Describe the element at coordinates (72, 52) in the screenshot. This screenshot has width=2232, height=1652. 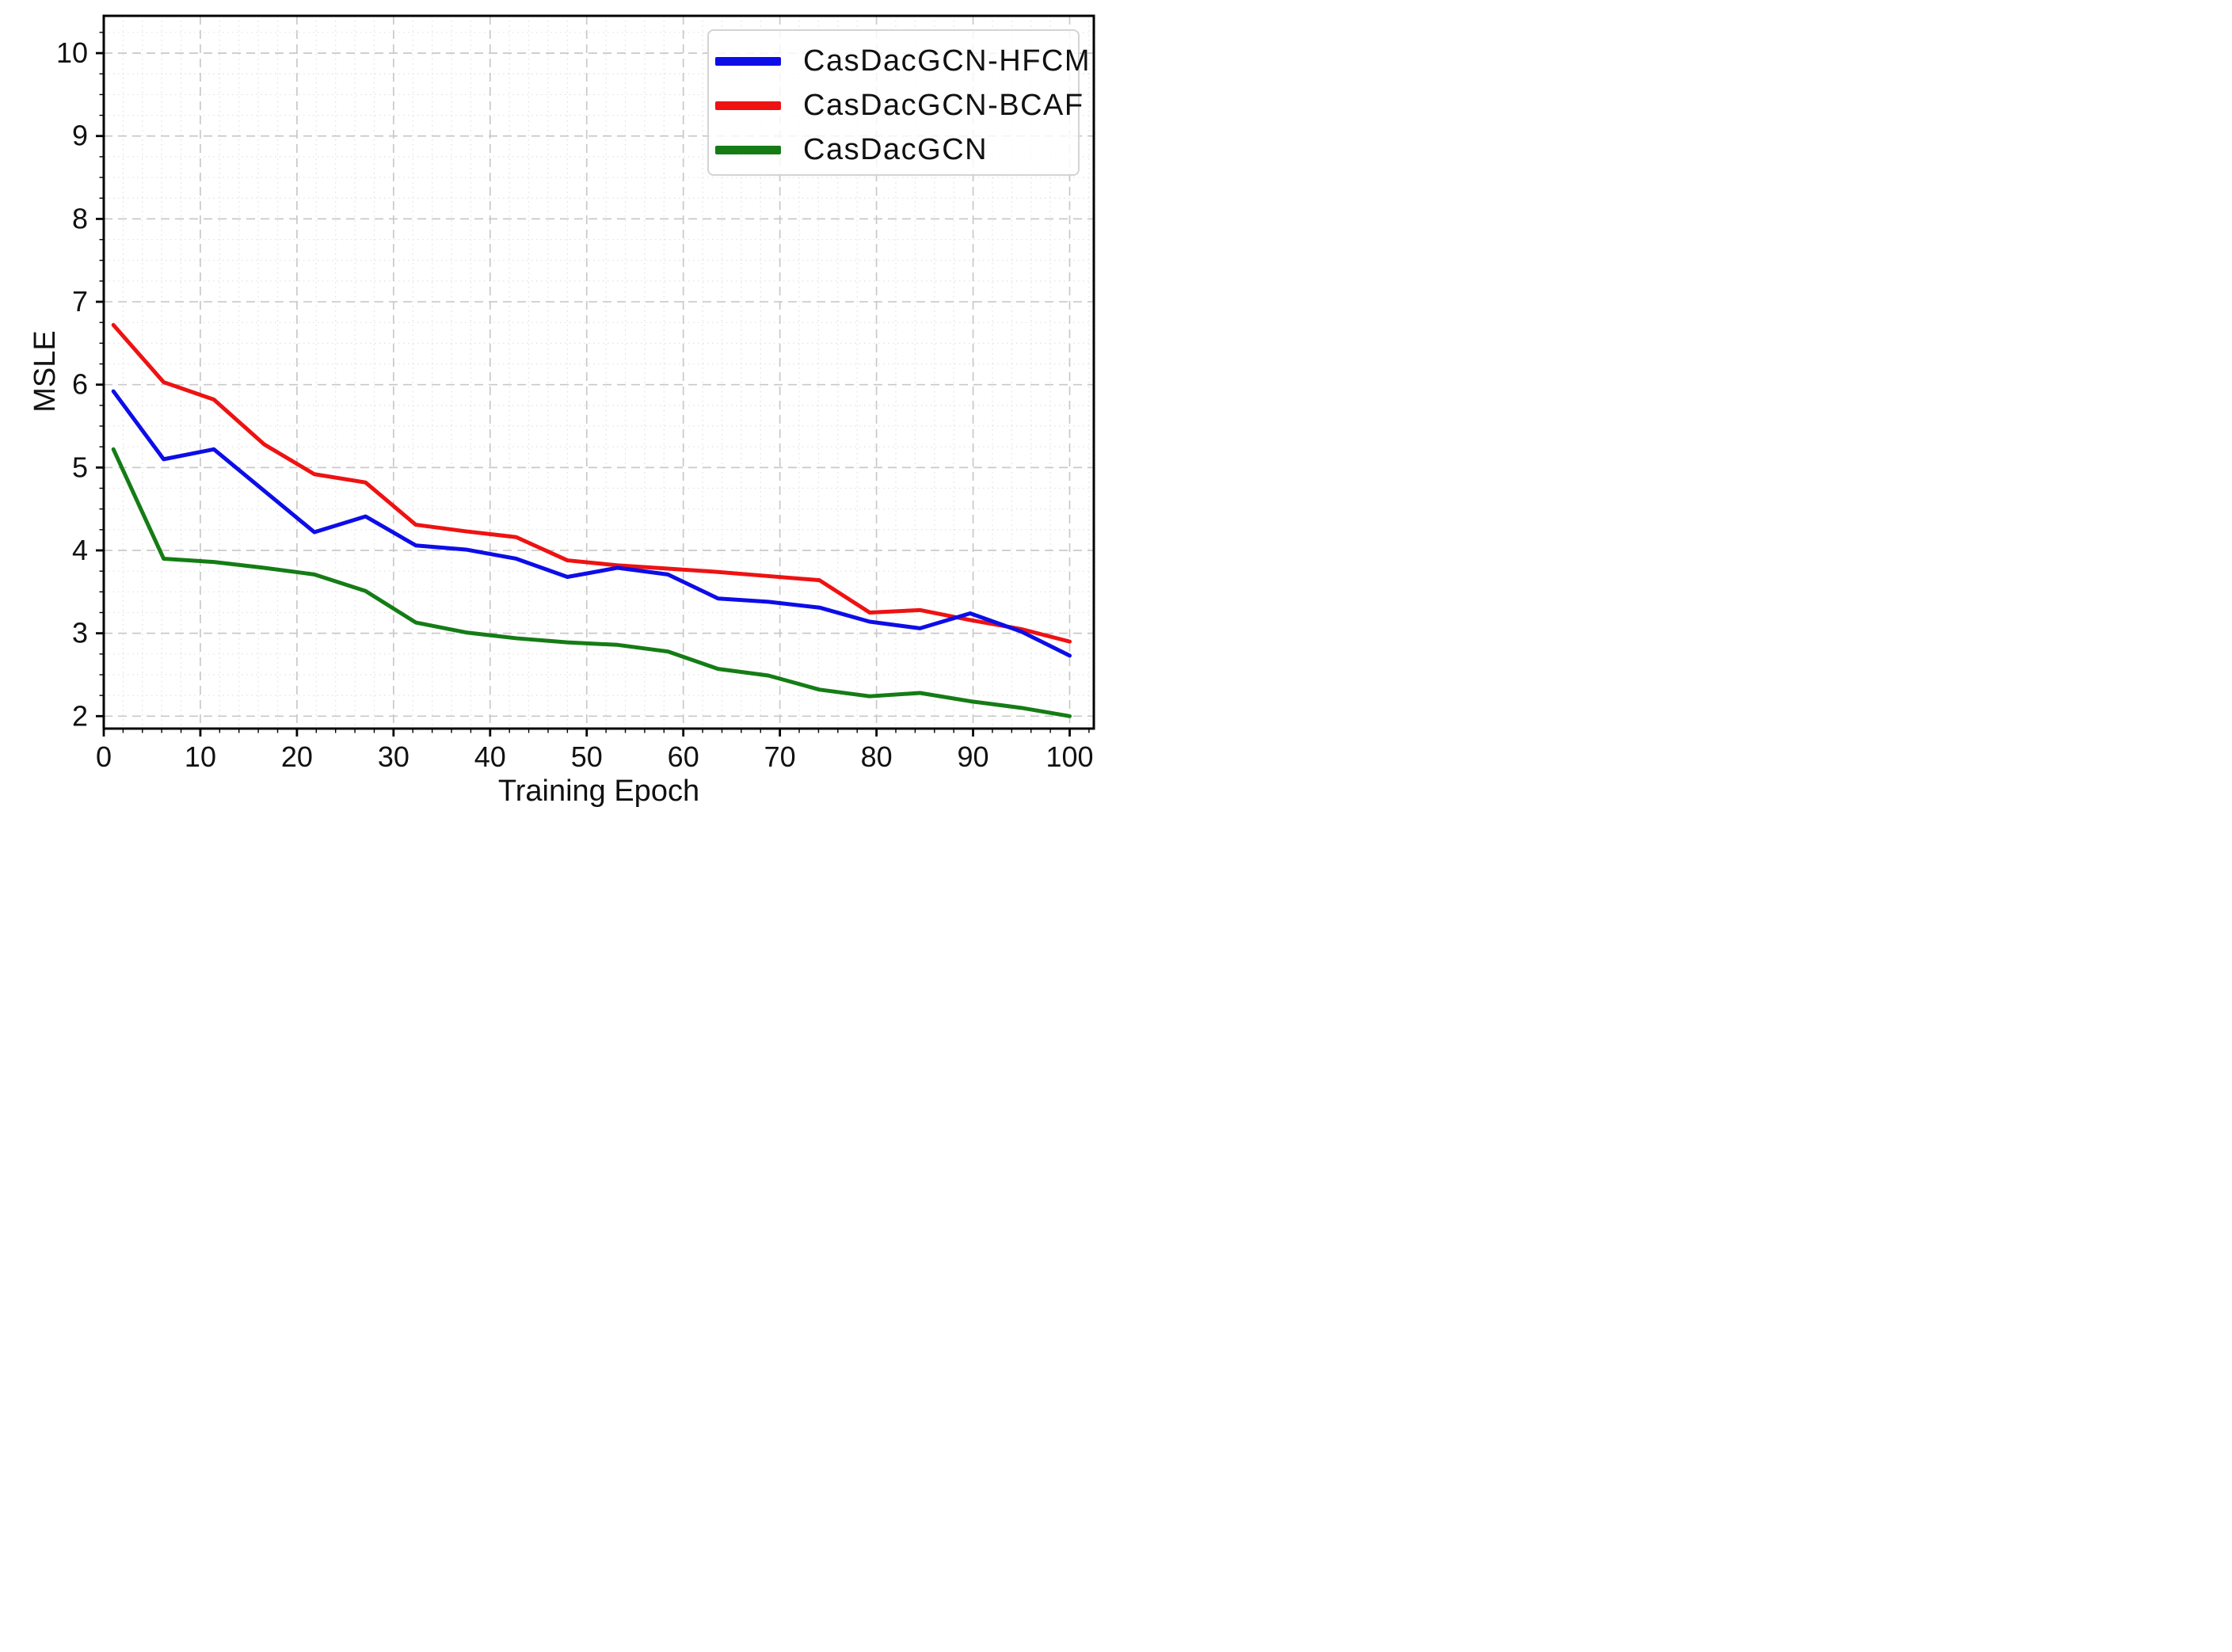
I see `y-tick-label: 10` at that location.